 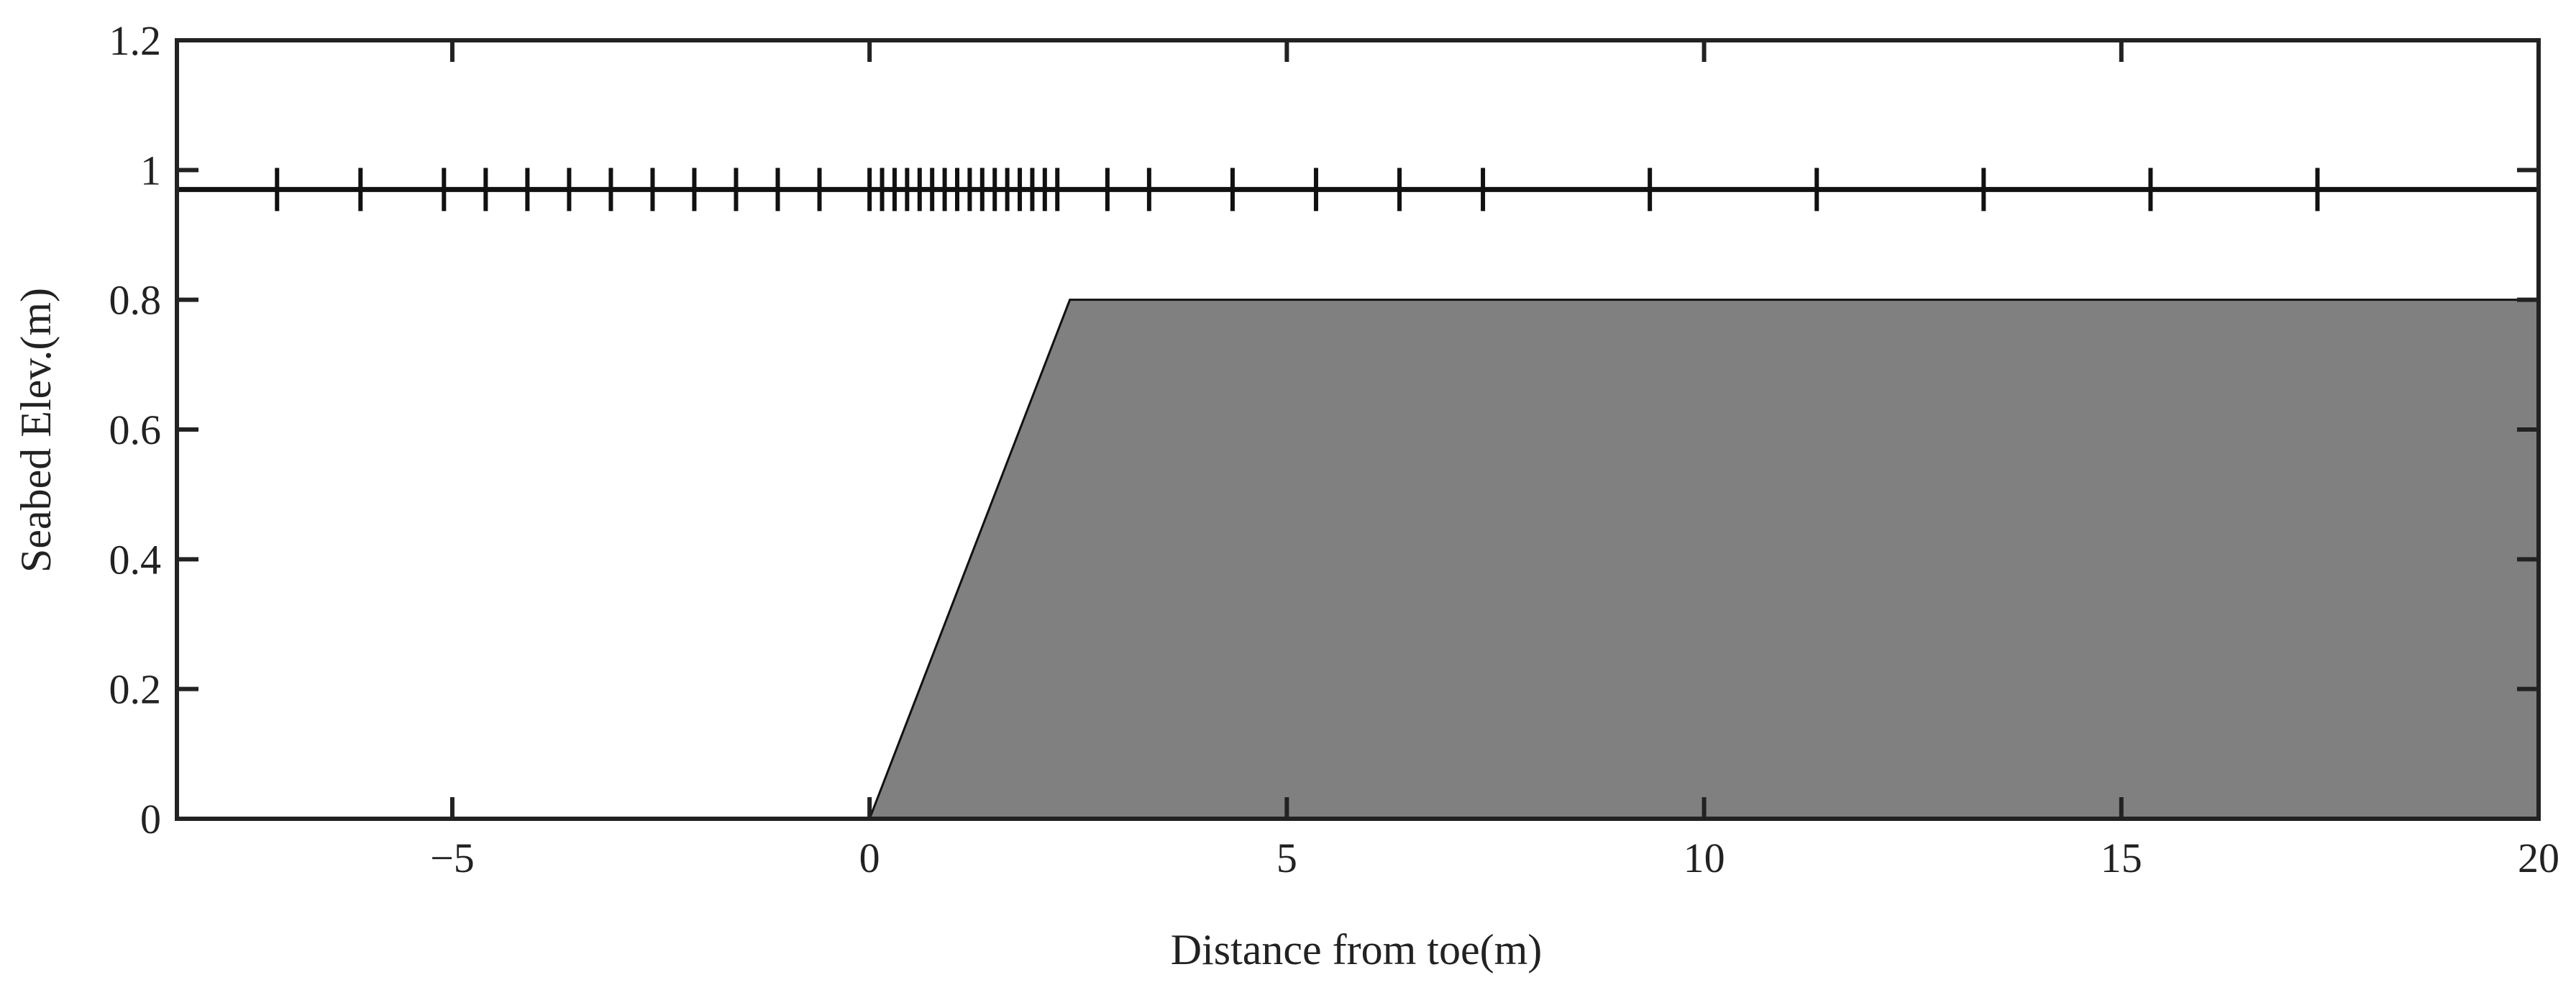 I want to click on x-tick-label: −5, so click(x=452, y=858).